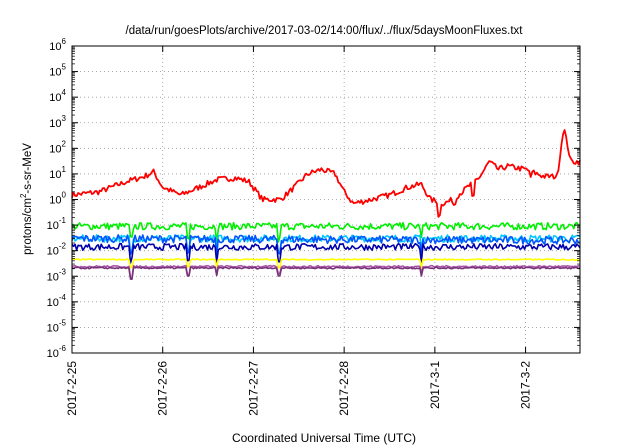 This screenshot has width=640, height=448. What do you see at coordinates (64, 118) in the screenshot?
I see `y-tick-exponent: 3` at bounding box center [64, 118].